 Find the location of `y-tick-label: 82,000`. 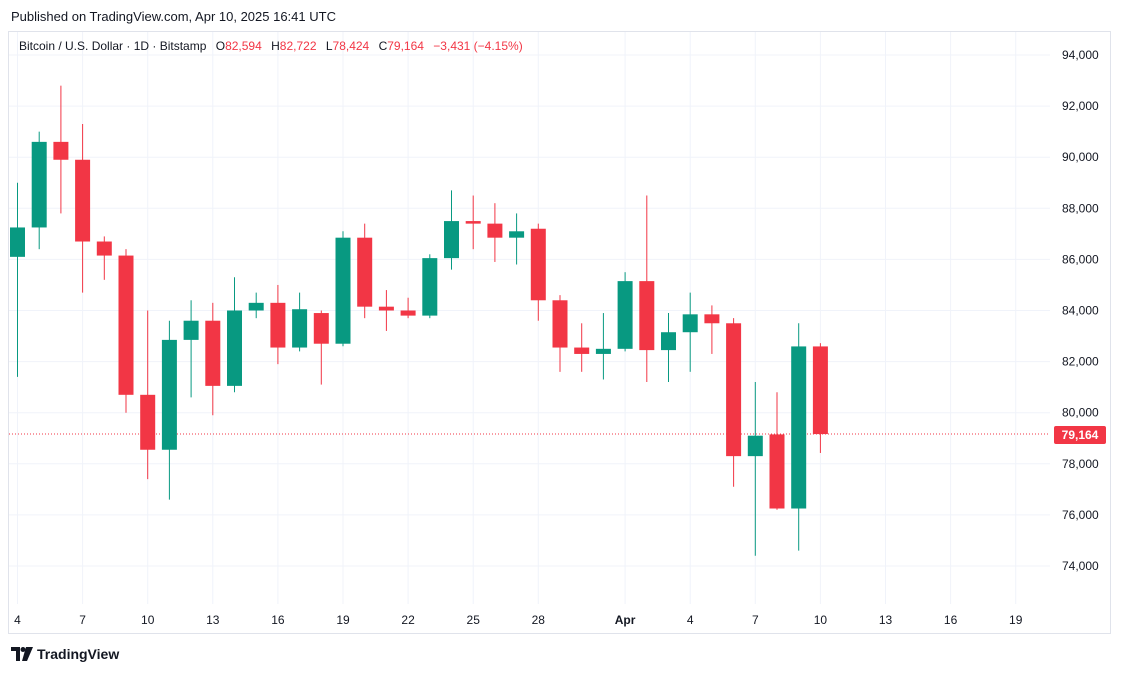

y-tick-label: 82,000 is located at coordinates (1080, 362).